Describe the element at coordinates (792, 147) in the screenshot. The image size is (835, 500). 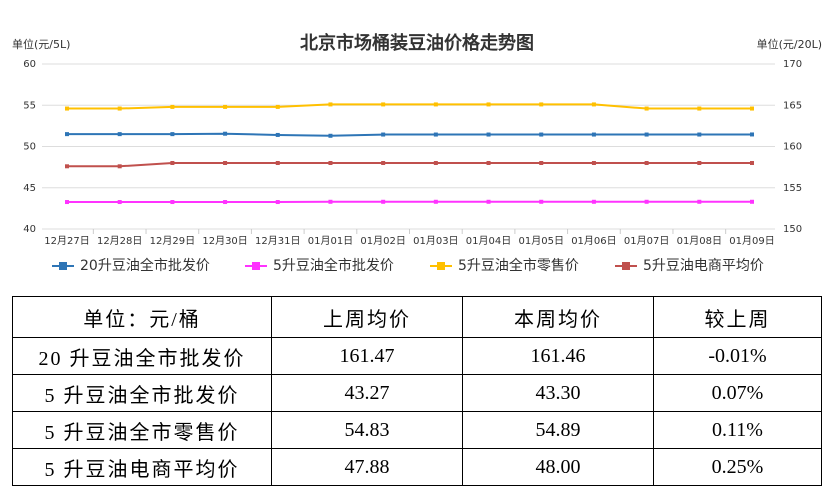
I see `y2-tick-label: 160` at that location.